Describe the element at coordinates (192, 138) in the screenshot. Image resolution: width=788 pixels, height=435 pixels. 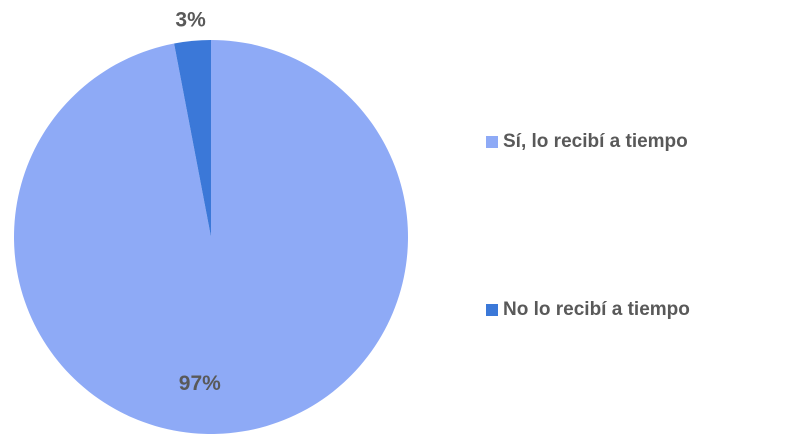
I see `pie-slice` at that location.